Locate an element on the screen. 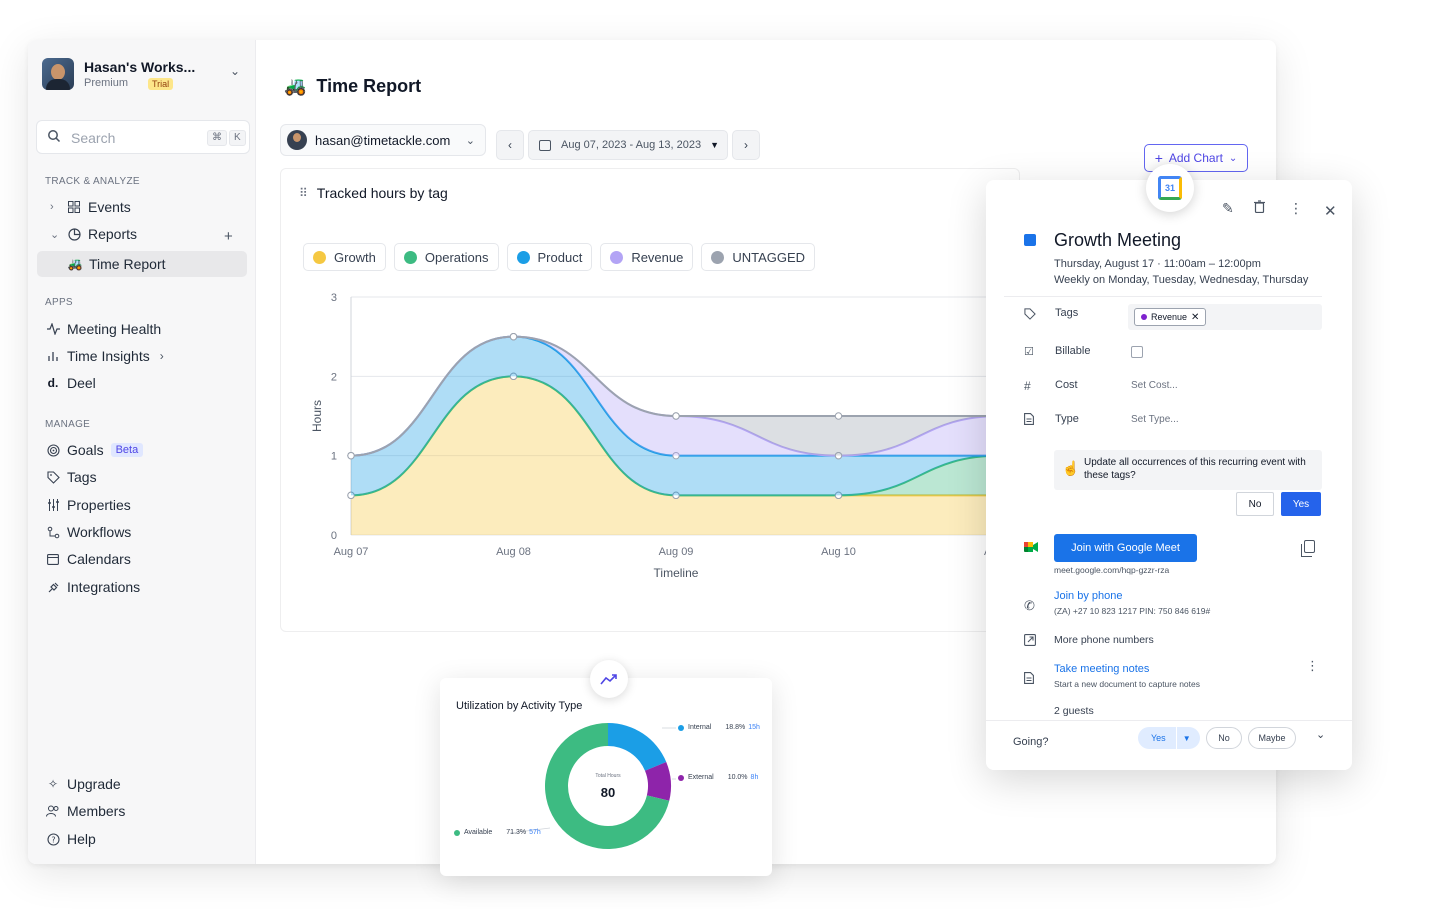 The width and height of the screenshot is (1456, 919). sidebar-item-time-report: 🚜 Time Report is located at coordinates (116, 264).